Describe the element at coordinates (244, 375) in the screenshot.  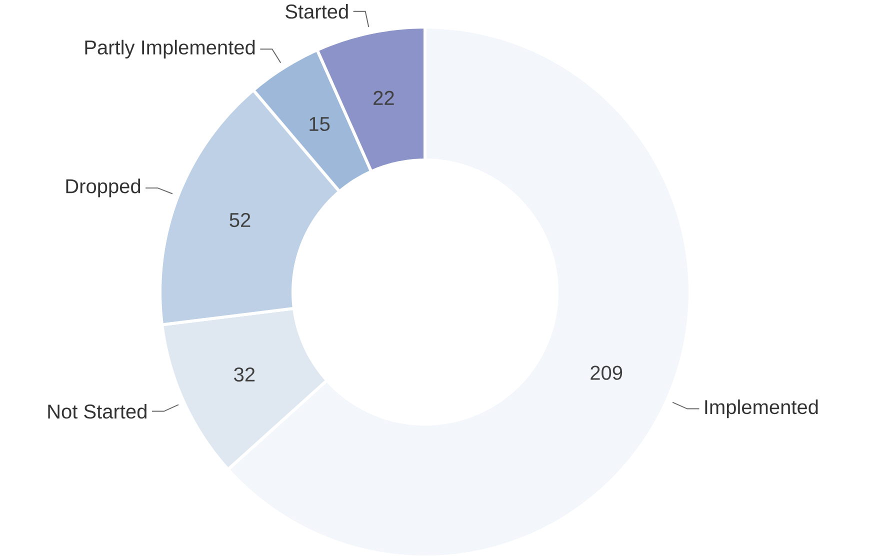
I see `data-label: 32` at that location.